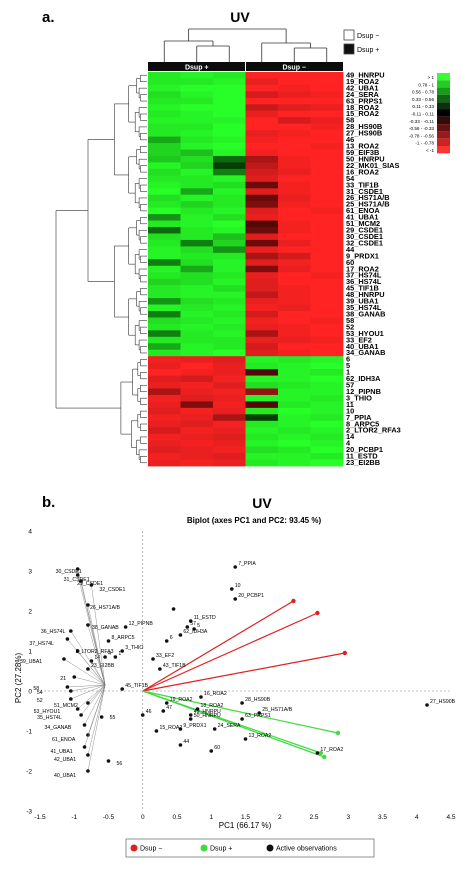 This screenshot has height=874, width=474. Describe the element at coordinates (30, 612) in the screenshot. I see `y-tick-label: 2` at that location.